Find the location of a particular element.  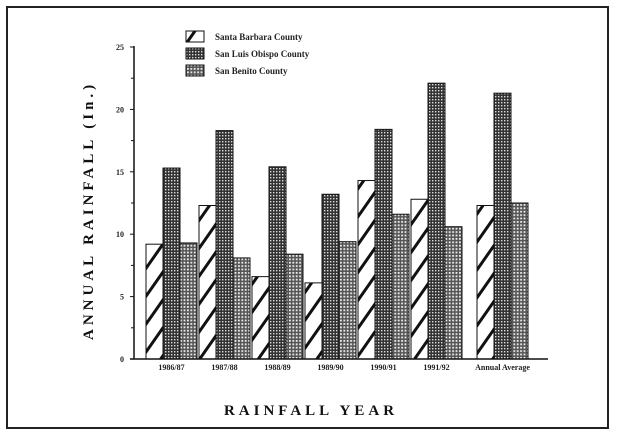

legend-label: San Benito County is located at coordinates (251, 71).